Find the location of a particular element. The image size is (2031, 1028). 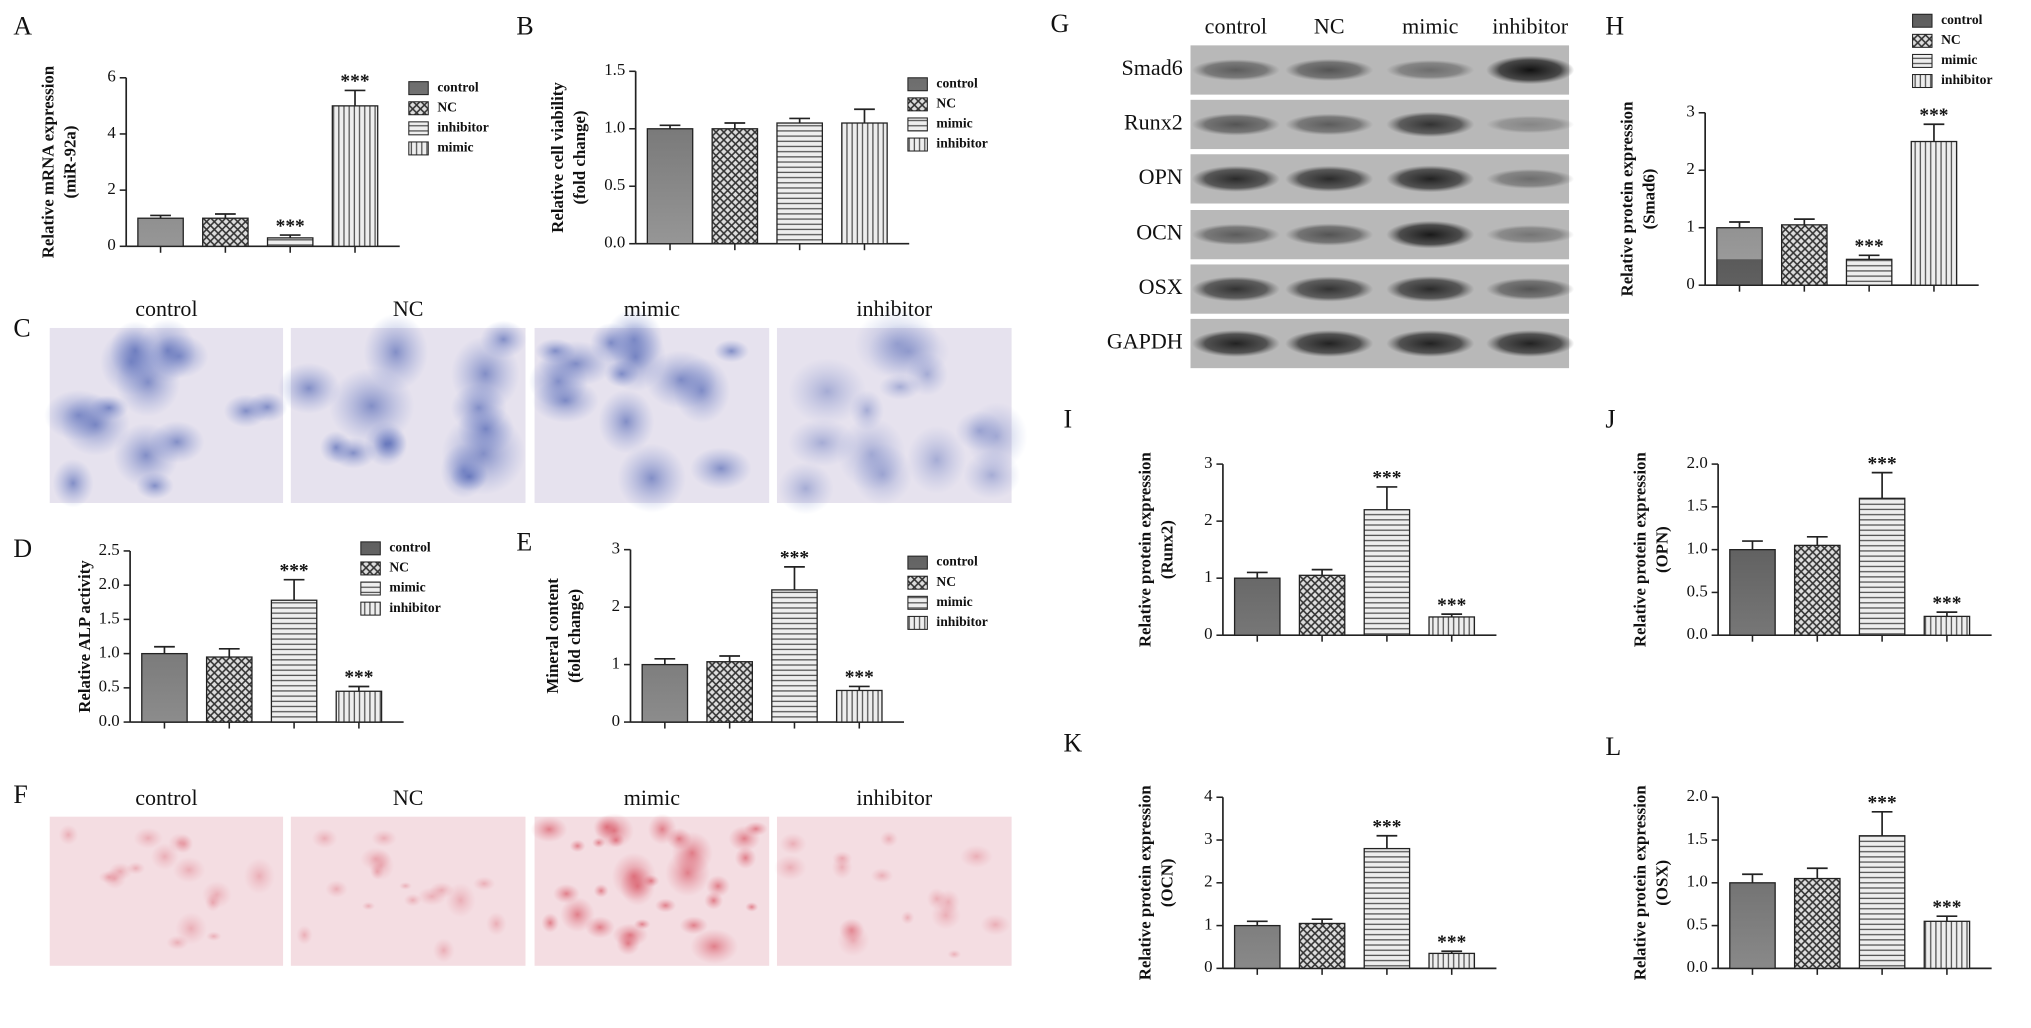

legend-label: inhibitor is located at coordinates (961, 143).